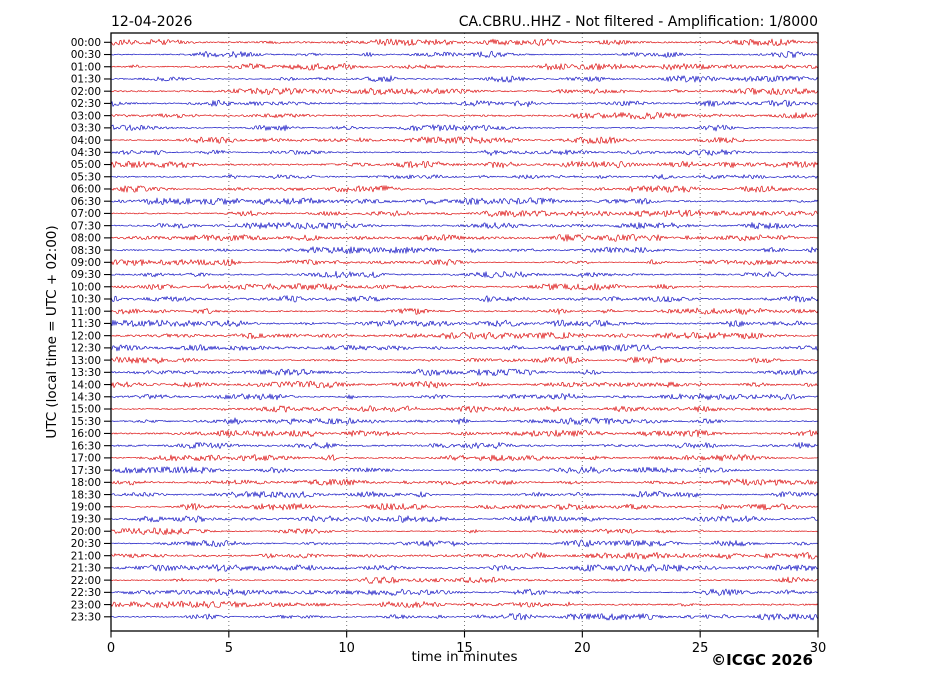  I want to click on trace-row-2000, so click(464, 531).